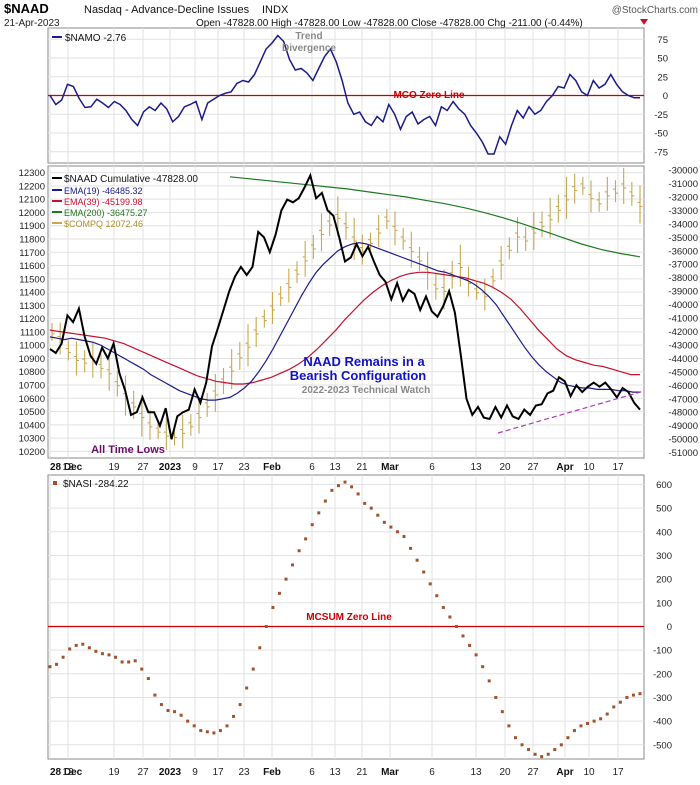  What do you see at coordinates (683, 278) in the screenshot?
I see `naad-y-tick-label: -38000` at bounding box center [683, 278].